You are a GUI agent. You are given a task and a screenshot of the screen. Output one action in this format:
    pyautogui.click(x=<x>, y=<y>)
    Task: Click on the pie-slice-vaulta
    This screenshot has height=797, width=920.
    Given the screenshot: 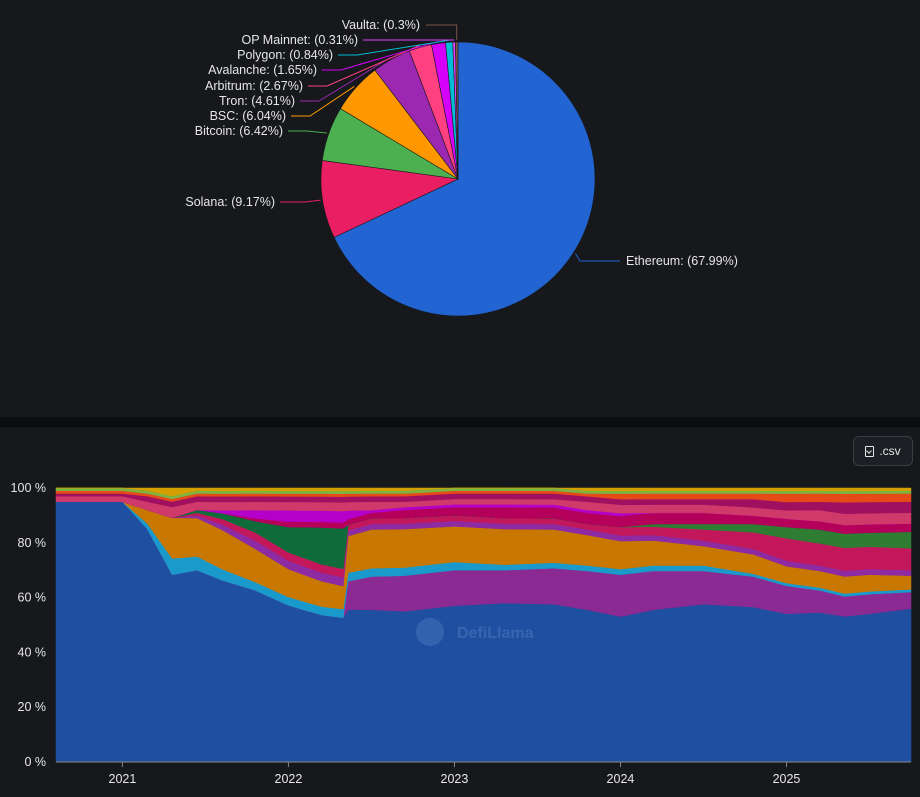 What is the action you would take?
    pyautogui.click(x=457, y=110)
    